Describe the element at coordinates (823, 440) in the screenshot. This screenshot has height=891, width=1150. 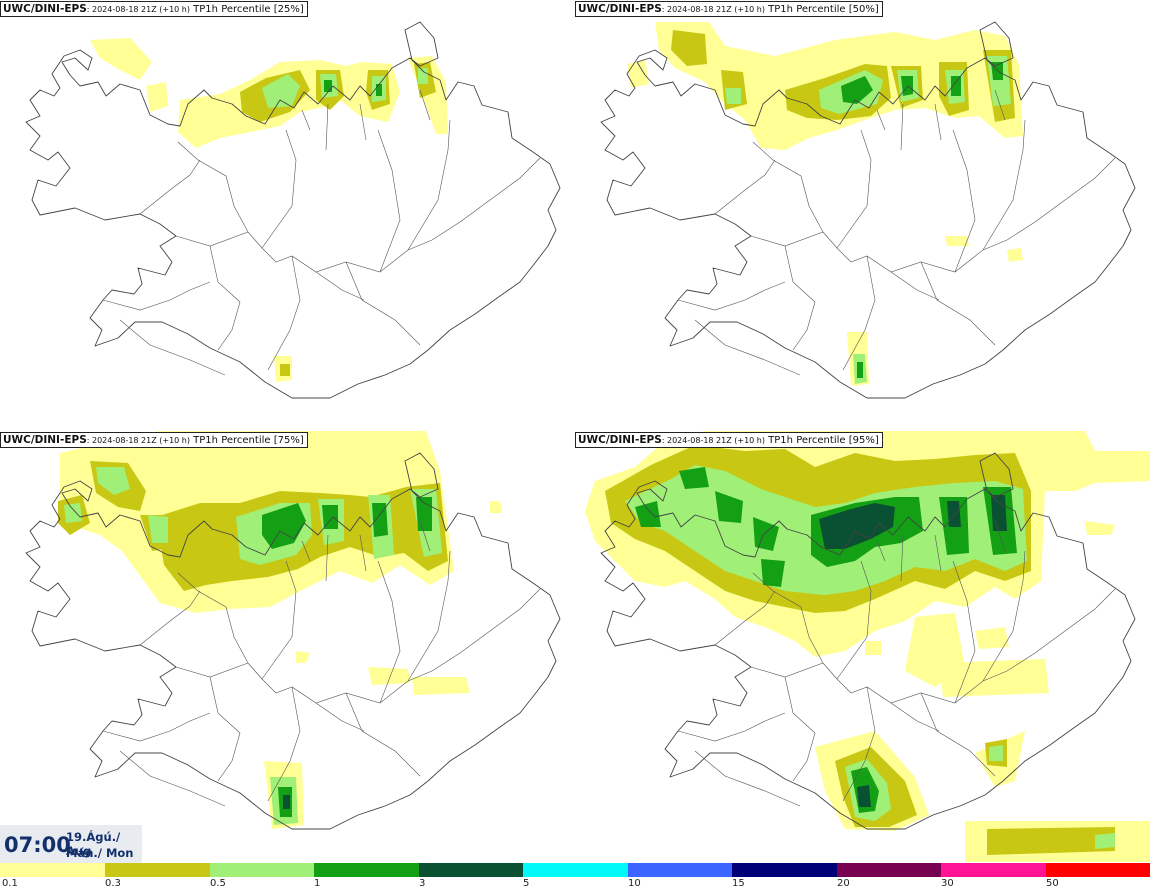
I see `product-name: TP1h Percentile [95%]` at that location.